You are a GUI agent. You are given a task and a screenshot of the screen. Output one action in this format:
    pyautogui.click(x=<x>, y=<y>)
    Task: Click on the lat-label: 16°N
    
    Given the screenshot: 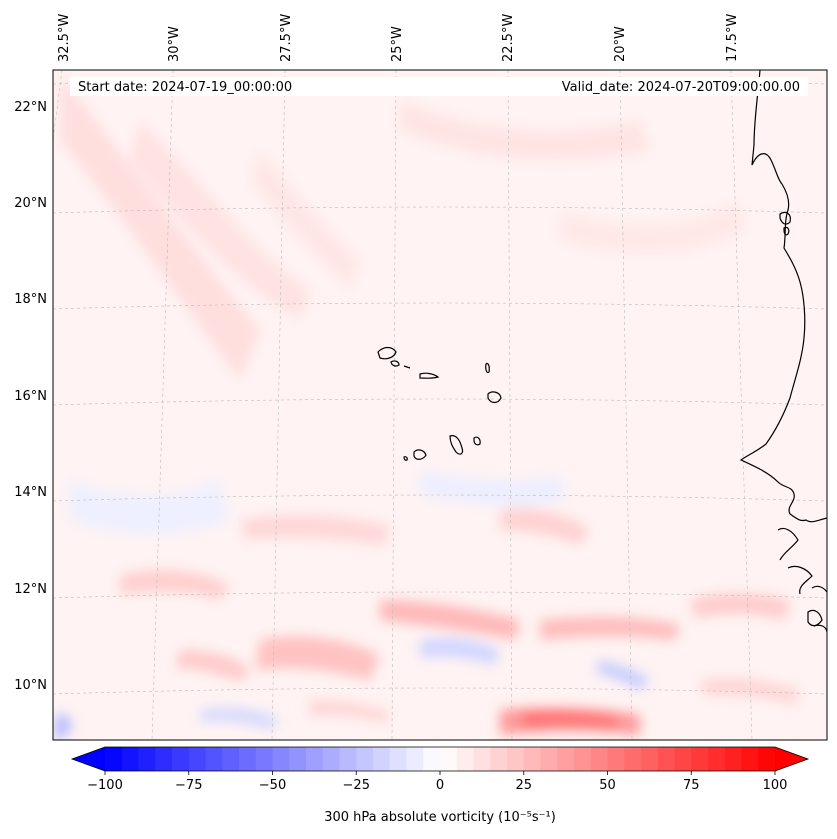 What is the action you would take?
    pyautogui.click(x=30, y=396)
    